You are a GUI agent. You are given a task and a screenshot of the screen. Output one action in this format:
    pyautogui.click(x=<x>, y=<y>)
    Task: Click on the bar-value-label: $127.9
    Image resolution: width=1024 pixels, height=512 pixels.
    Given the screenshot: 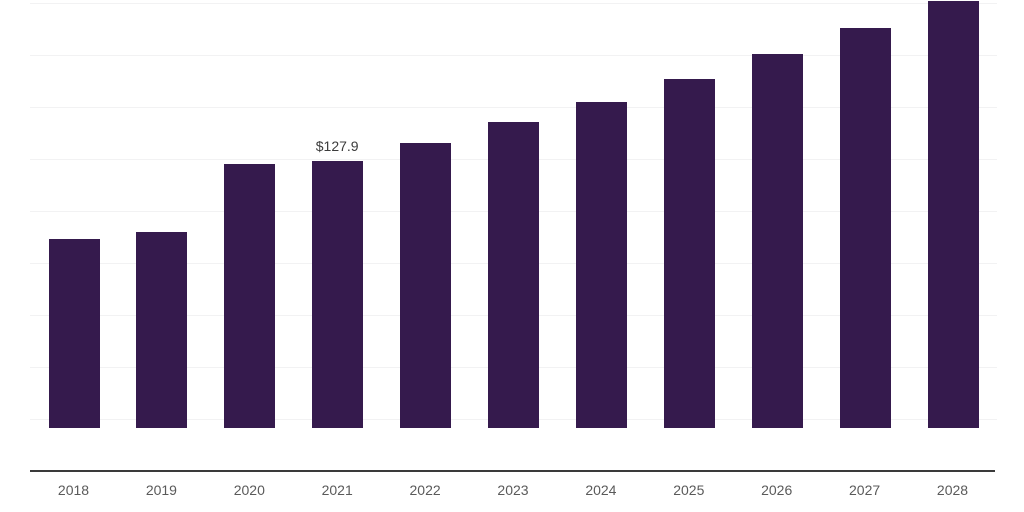 What is the action you would take?
    pyautogui.click(x=337, y=146)
    